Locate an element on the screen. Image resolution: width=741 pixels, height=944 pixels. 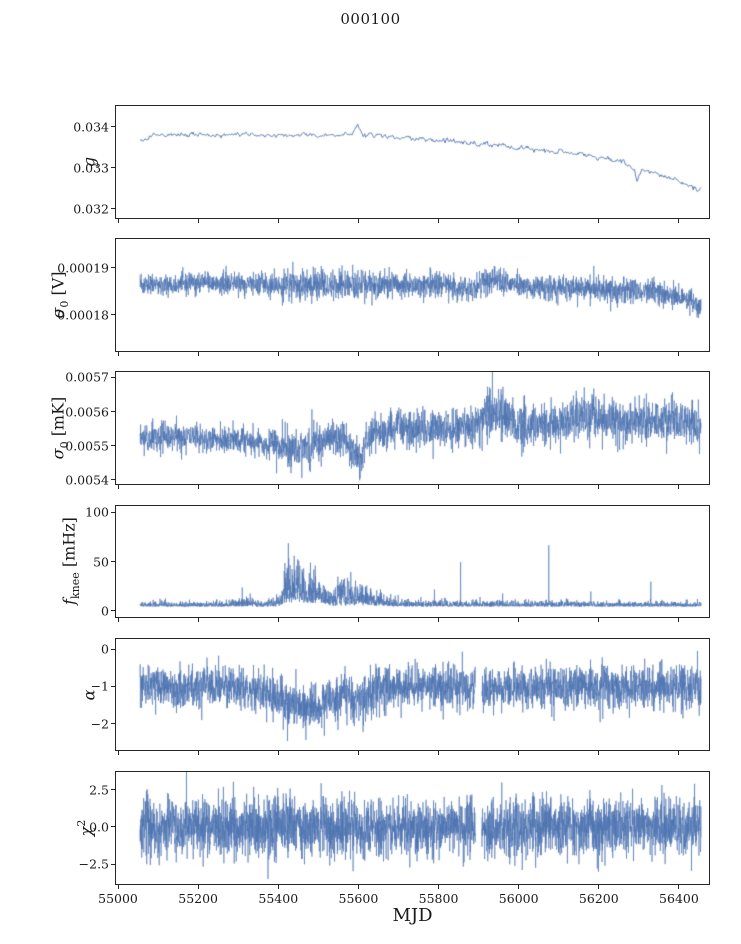
figure-title: 000100 is located at coordinates (370, 19).